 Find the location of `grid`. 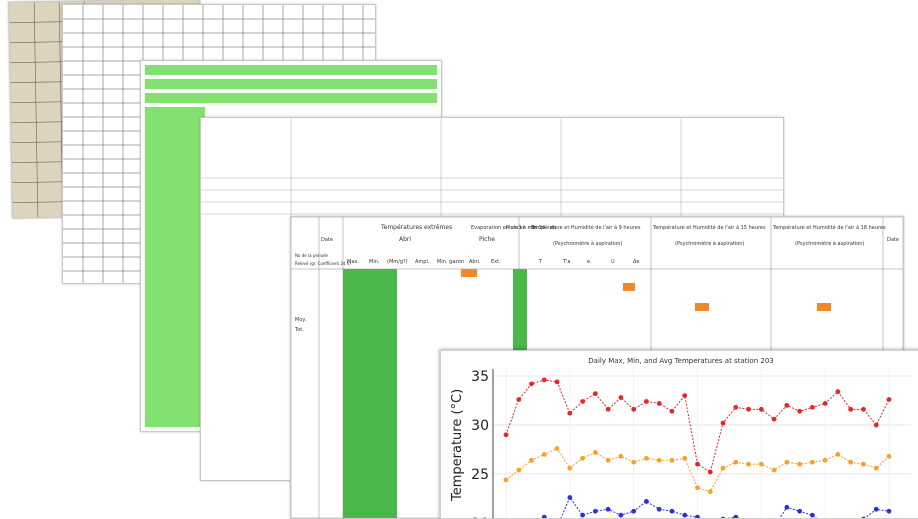

grid is located at coordinates (701, 443).